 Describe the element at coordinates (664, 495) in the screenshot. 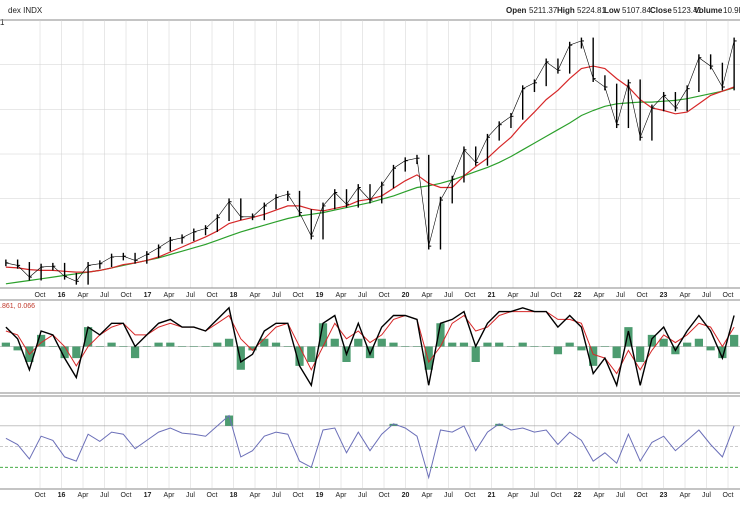

I see `date-tick-label: 23` at that location.